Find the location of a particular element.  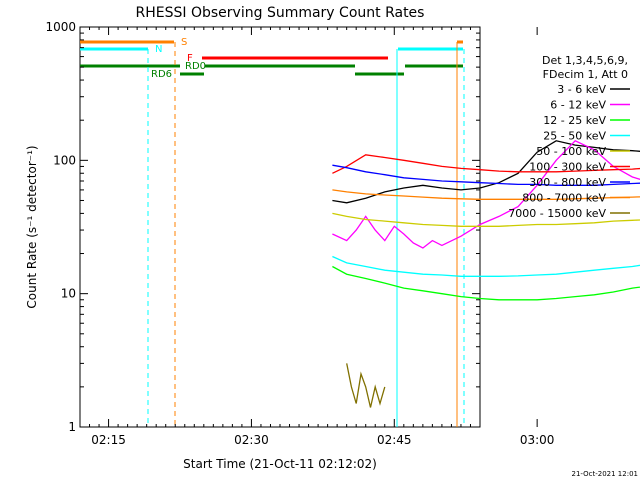

legend-label-6: 300 - 800 keV is located at coordinates (567, 182).